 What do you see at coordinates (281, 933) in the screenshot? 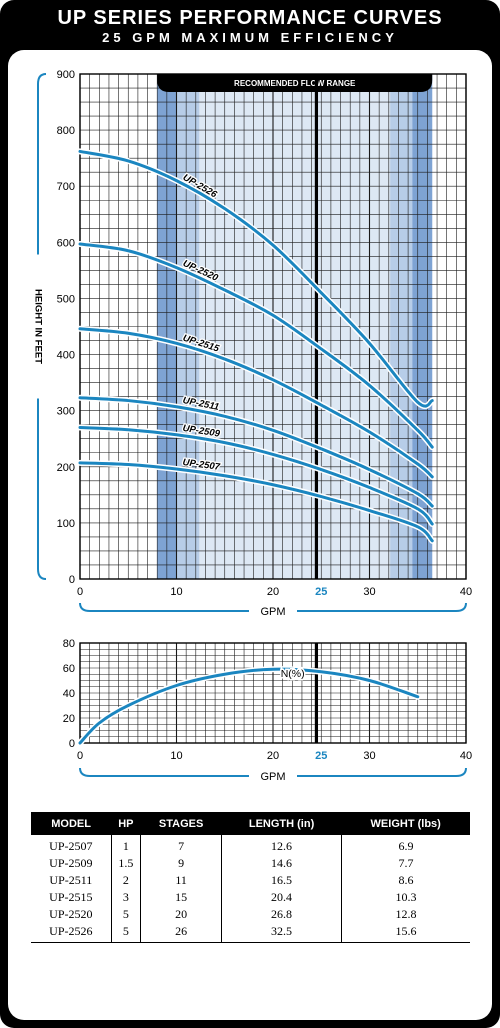
I see `table-cell: 32.5` at bounding box center [281, 933].